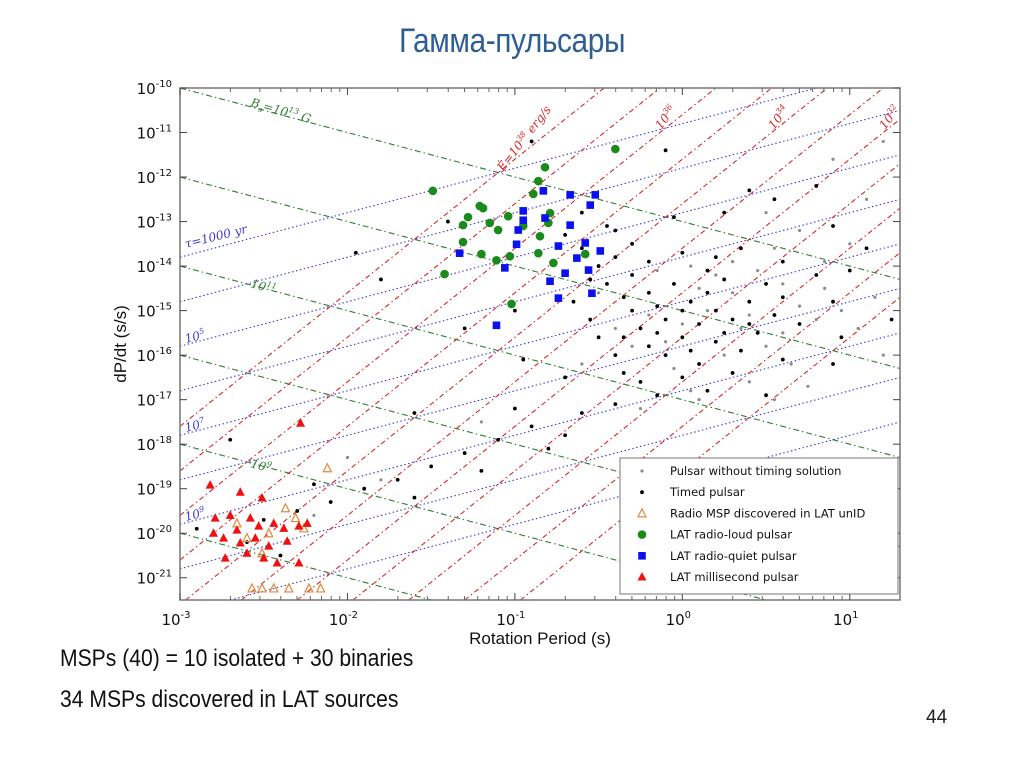  What do you see at coordinates (666, 116) in the screenshot?
I see `edot-label: 10^36` at bounding box center [666, 116].